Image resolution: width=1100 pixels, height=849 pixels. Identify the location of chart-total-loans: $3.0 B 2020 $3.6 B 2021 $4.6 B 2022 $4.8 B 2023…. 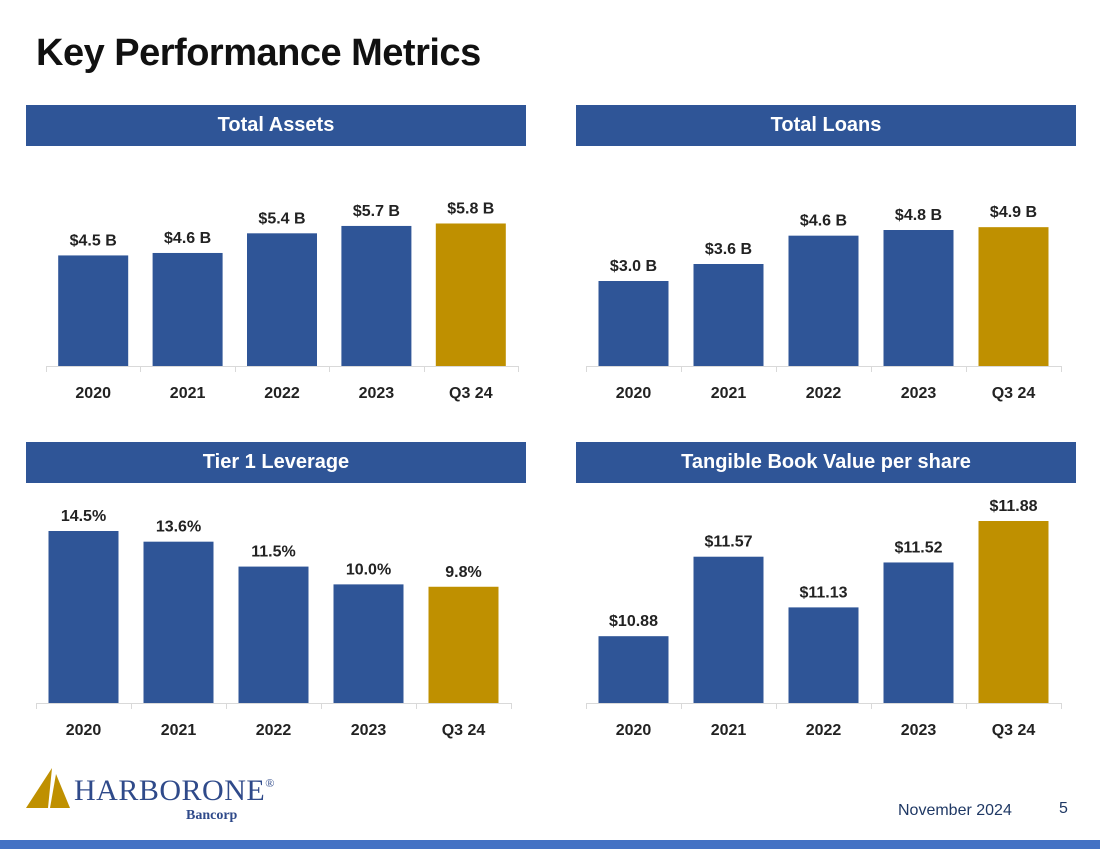
(824, 303).